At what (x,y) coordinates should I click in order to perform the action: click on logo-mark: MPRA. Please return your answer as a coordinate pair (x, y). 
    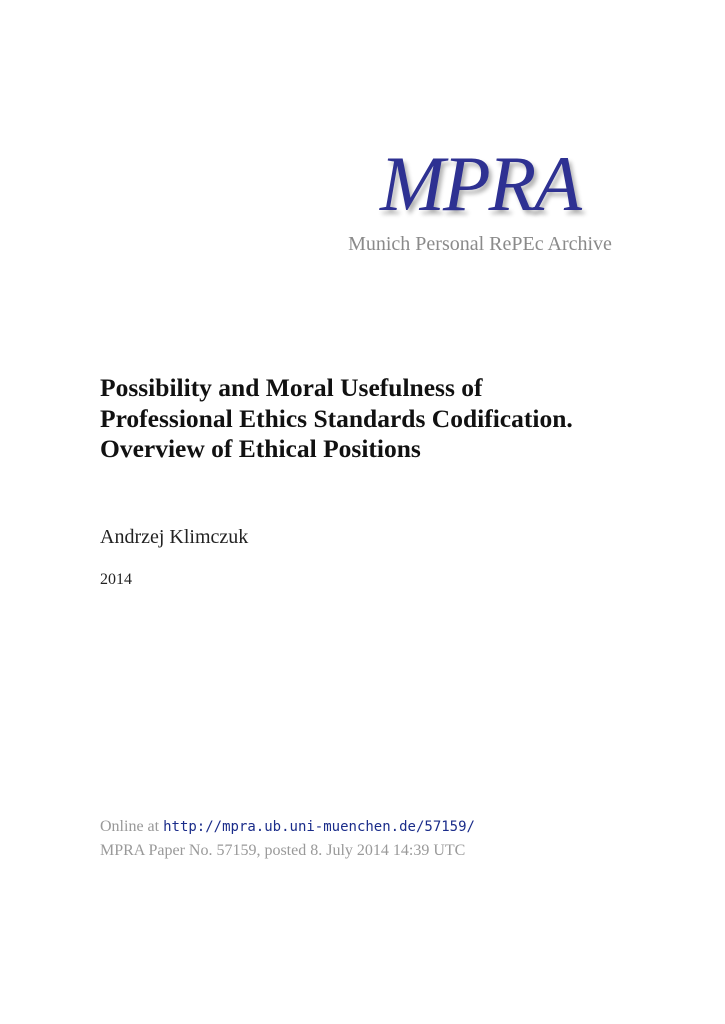
    Looking at the image, I should click on (481, 183).